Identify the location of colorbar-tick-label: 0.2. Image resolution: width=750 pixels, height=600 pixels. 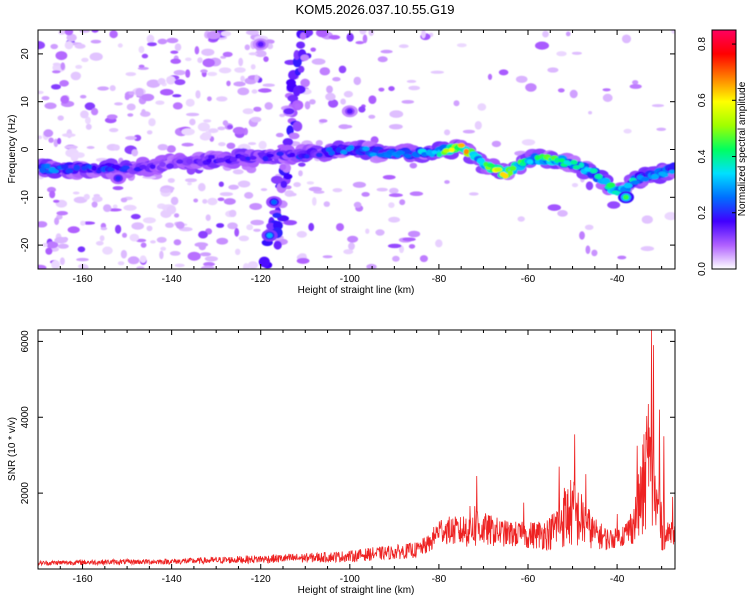
(702, 212).